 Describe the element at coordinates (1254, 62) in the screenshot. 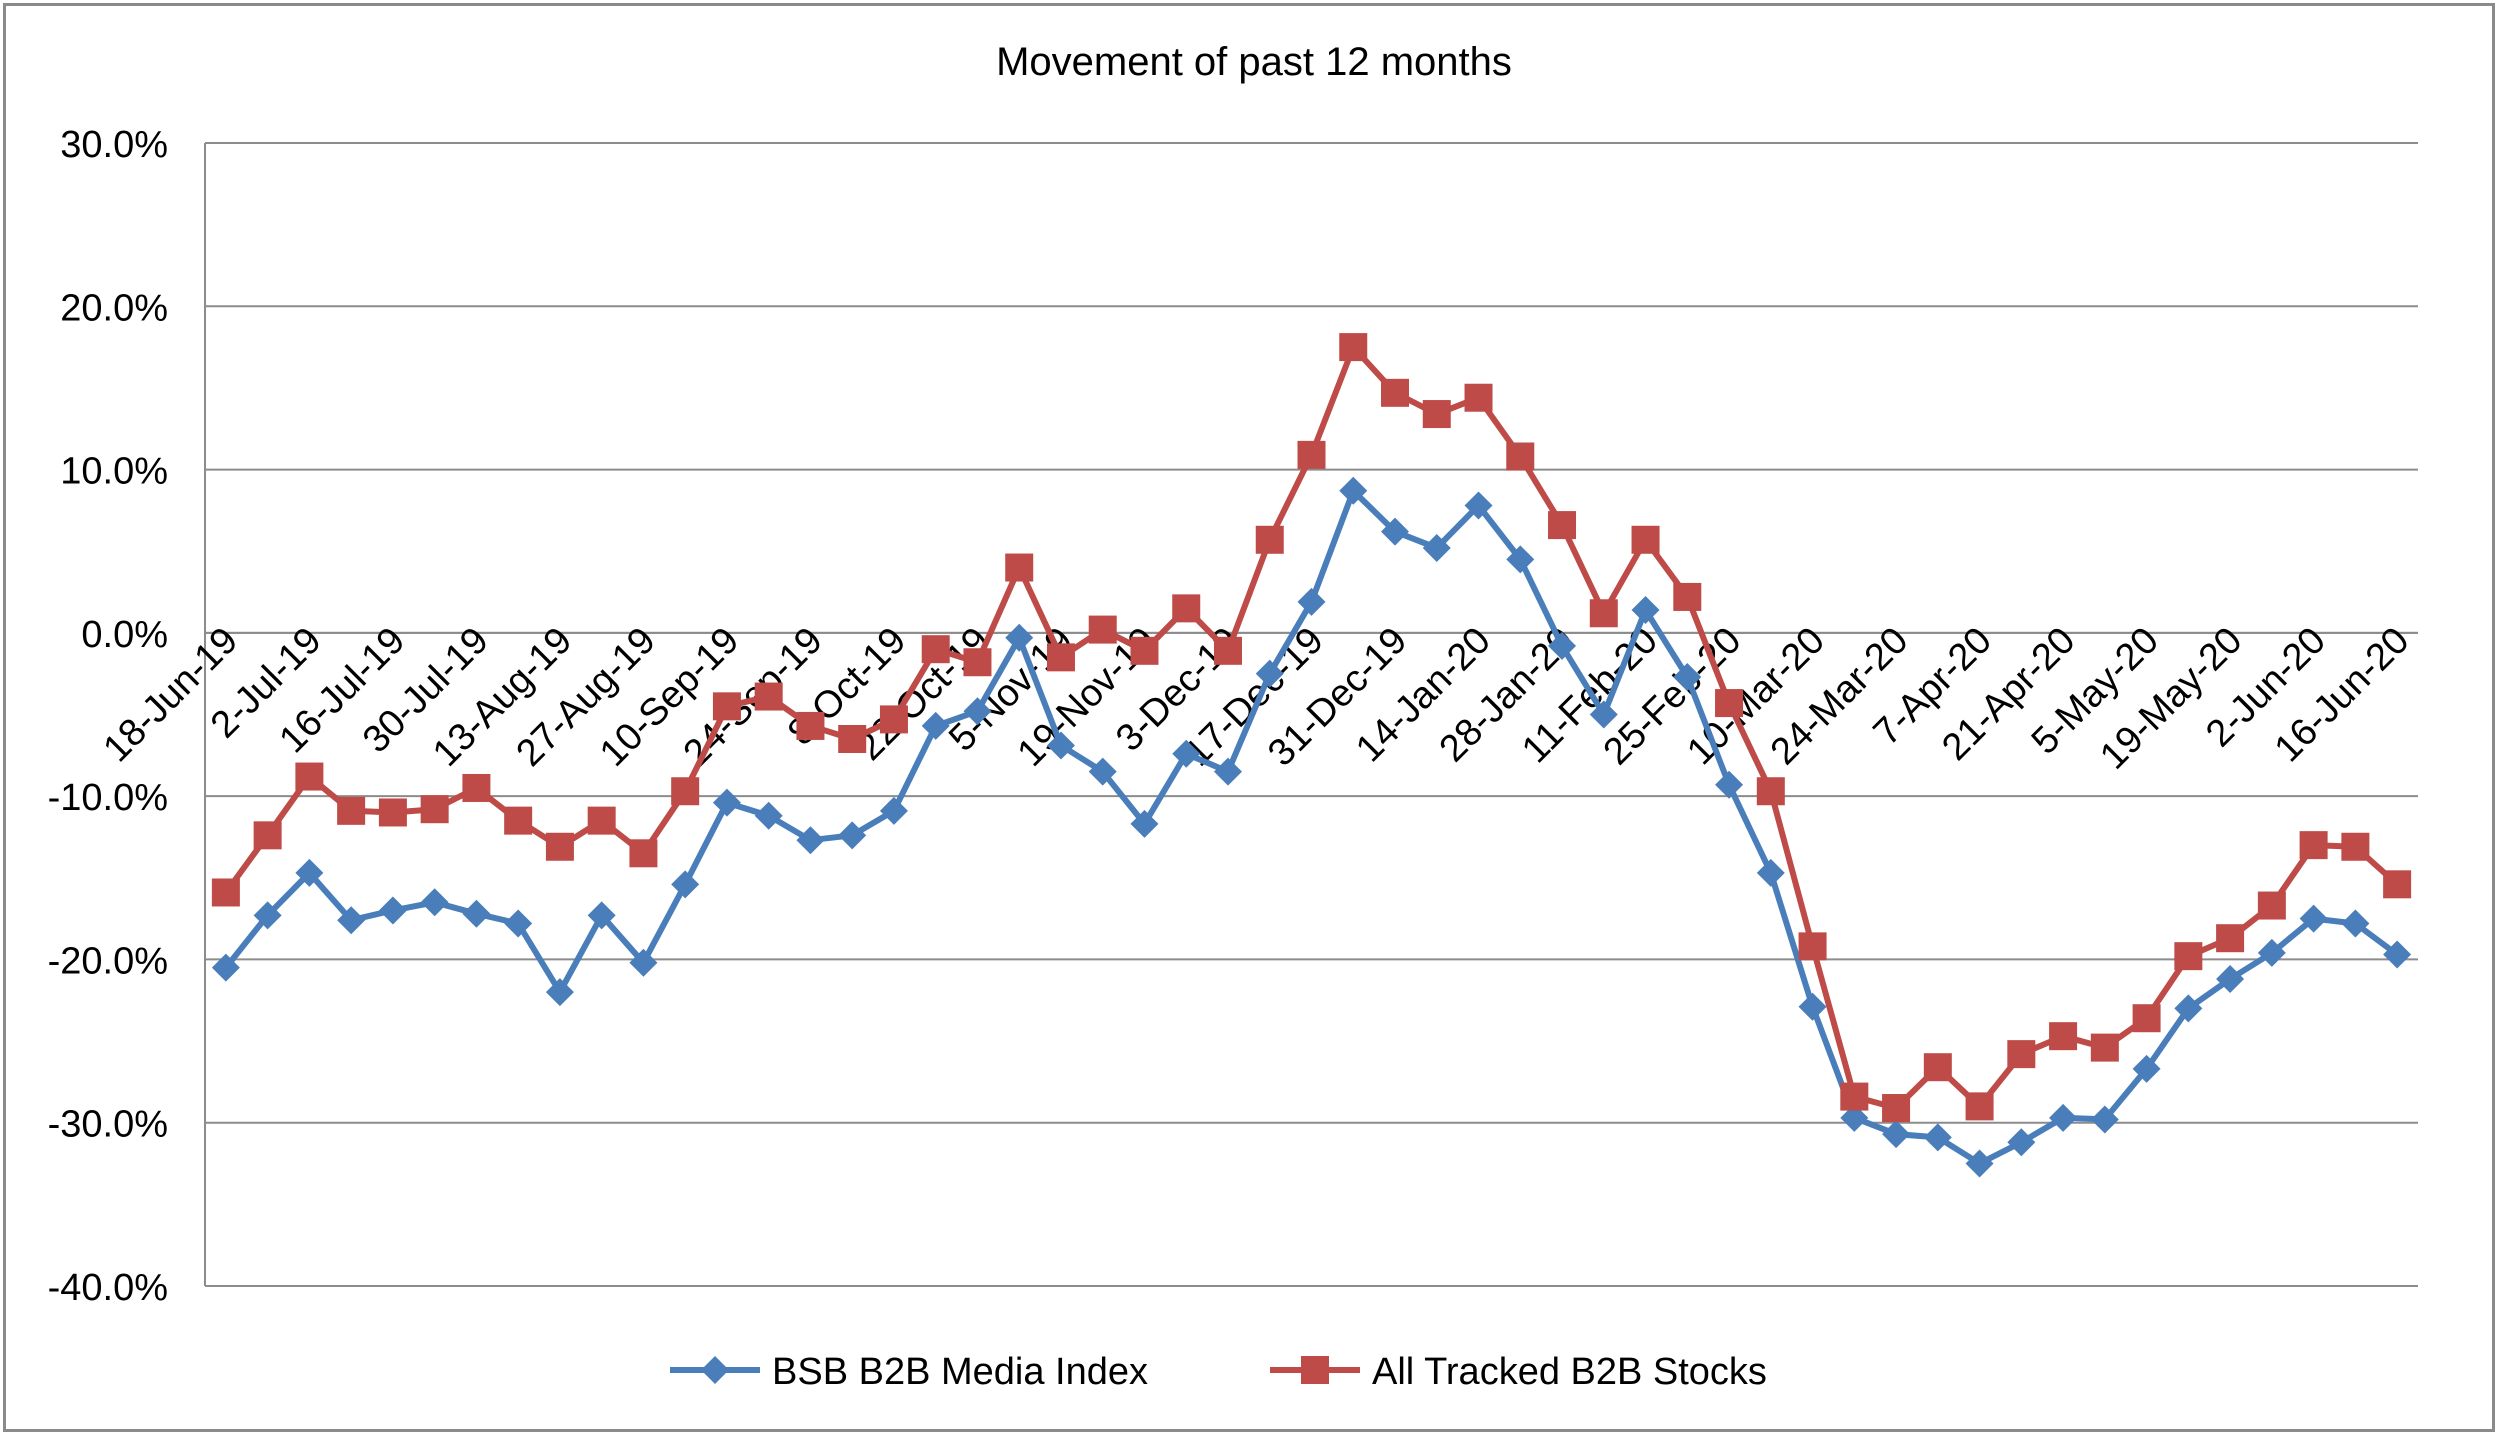

I see `chart-title: Movement of past 12 months` at that location.